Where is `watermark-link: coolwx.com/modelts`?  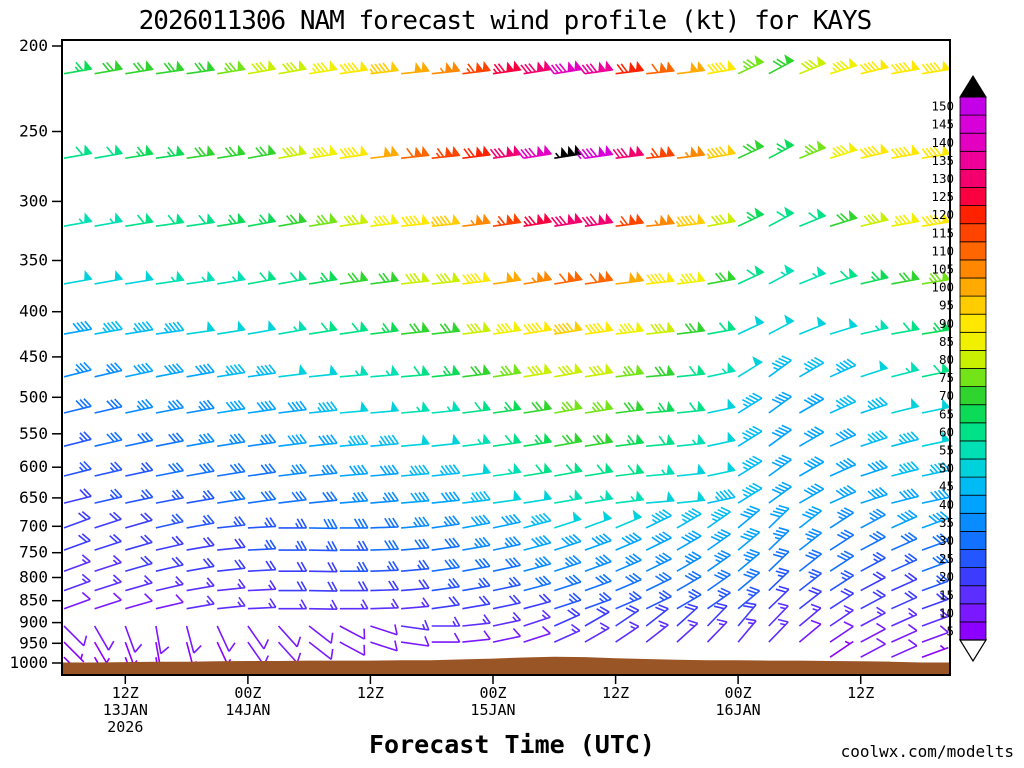 watermark-link: coolwx.com/modelts is located at coordinates (927, 751).